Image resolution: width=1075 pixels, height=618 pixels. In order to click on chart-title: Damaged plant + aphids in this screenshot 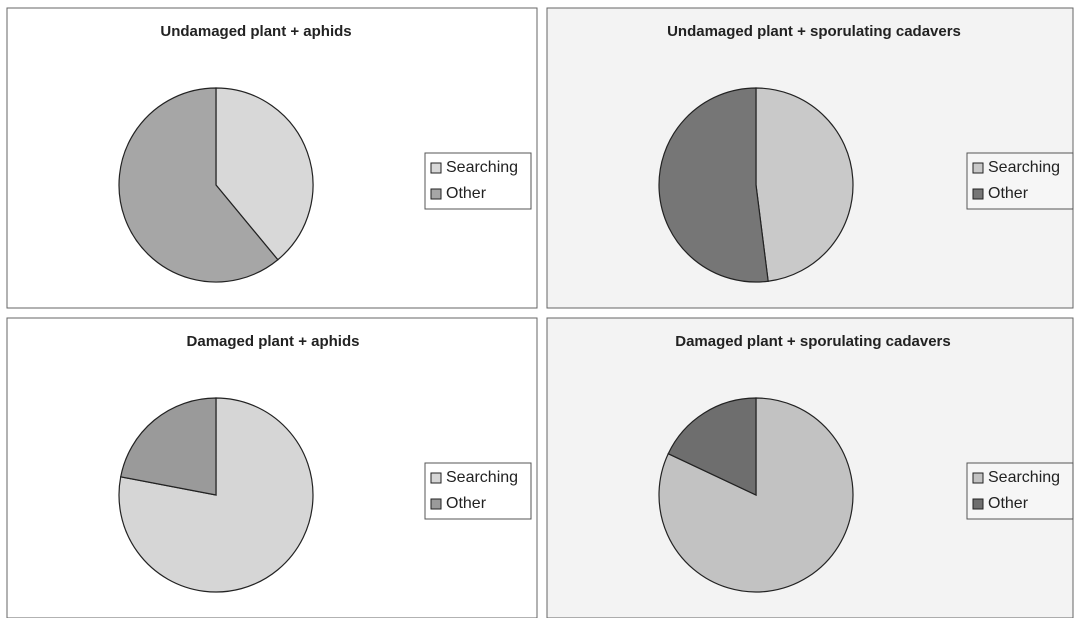, I will do `click(273, 341)`.